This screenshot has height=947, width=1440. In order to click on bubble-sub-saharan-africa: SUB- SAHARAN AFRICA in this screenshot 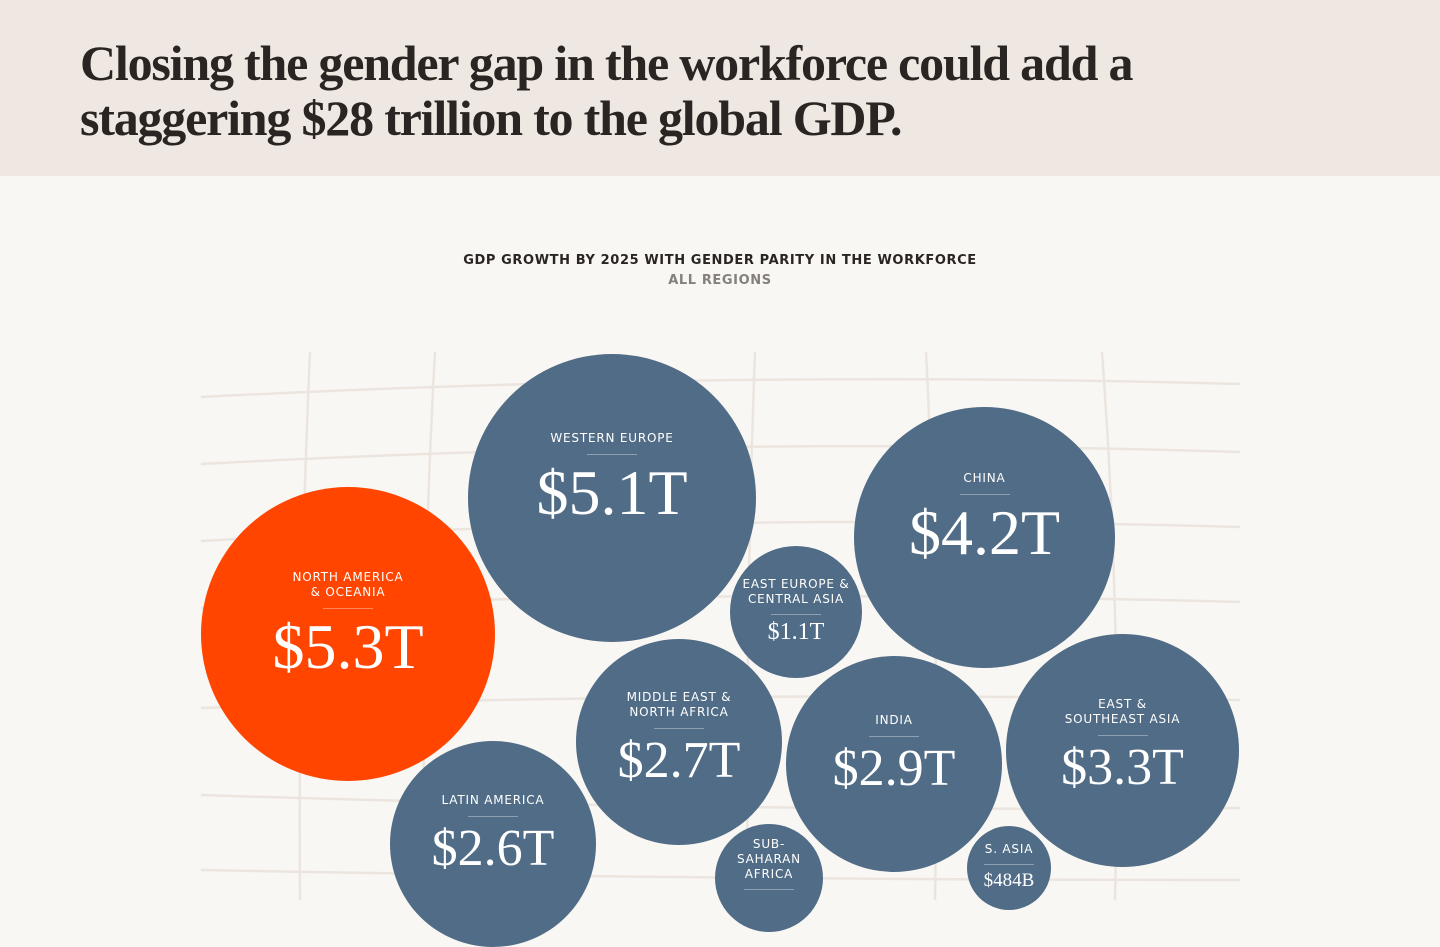, I will do `click(769, 878)`.